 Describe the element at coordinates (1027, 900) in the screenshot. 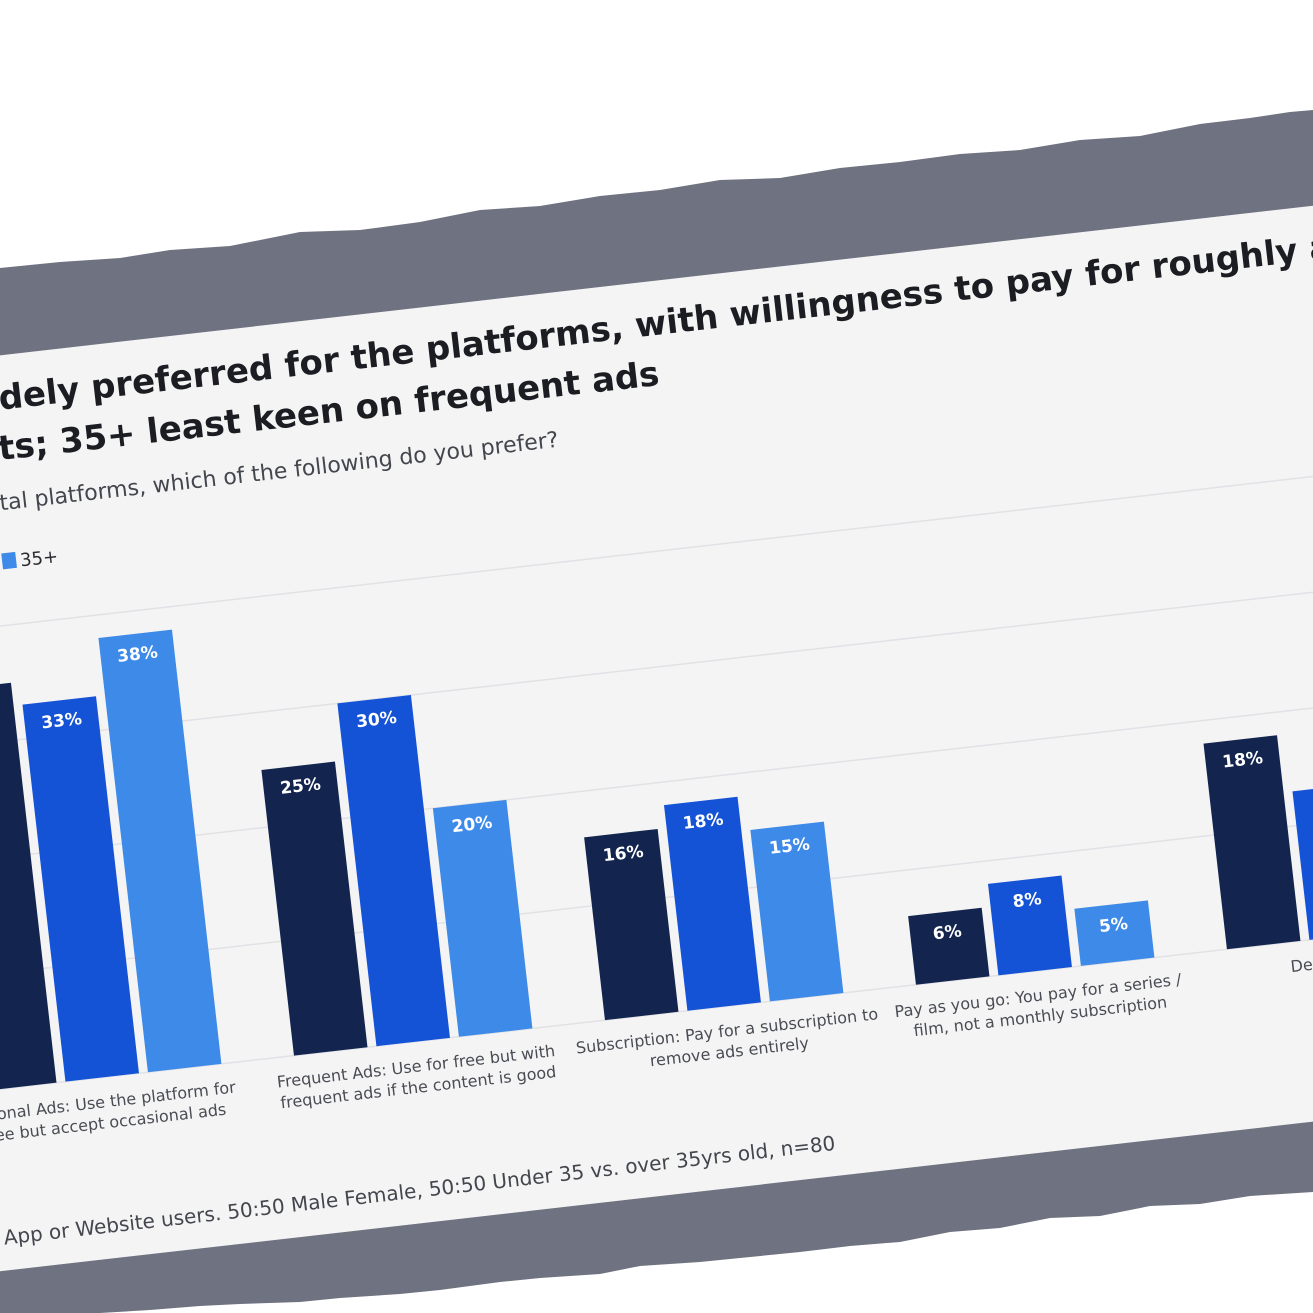

I see `data-label: 8%` at that location.